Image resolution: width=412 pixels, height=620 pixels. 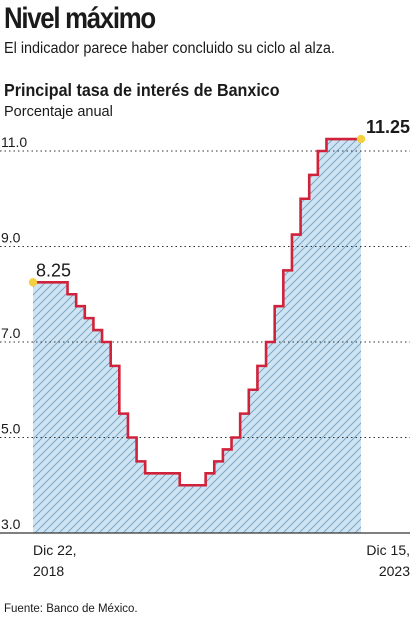 What do you see at coordinates (55, 550) in the screenshot?
I see `x-label-date: Dic 22,` at bounding box center [55, 550].